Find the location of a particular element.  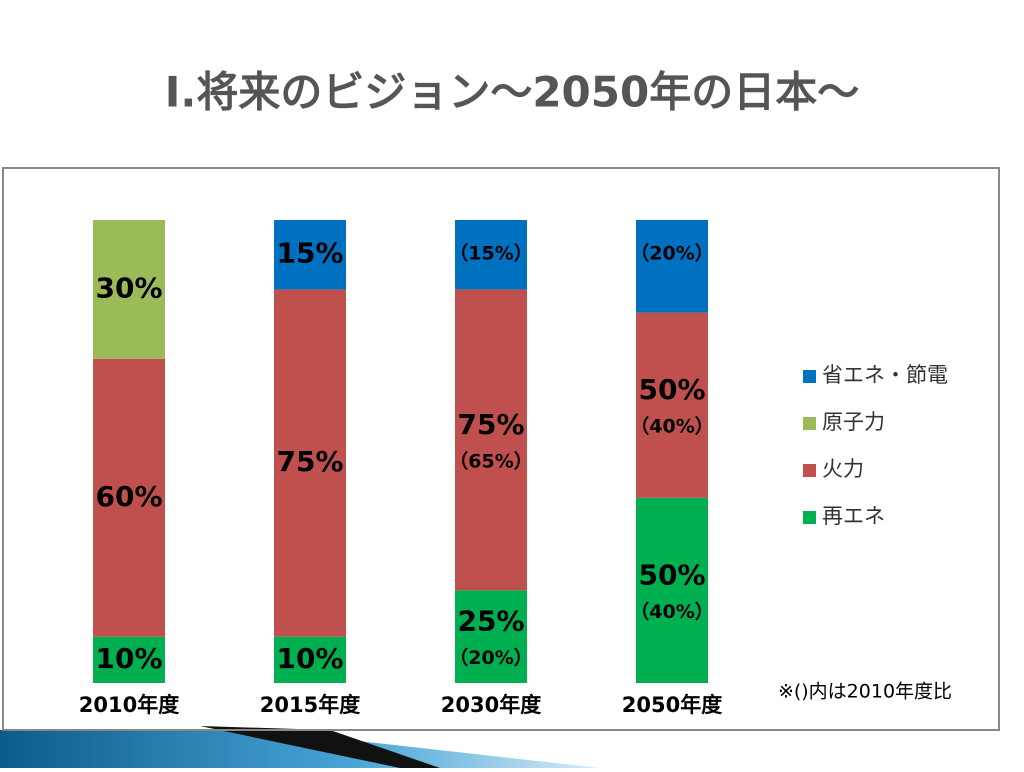

x-tick-label: 2010年度 is located at coordinates (129, 705).